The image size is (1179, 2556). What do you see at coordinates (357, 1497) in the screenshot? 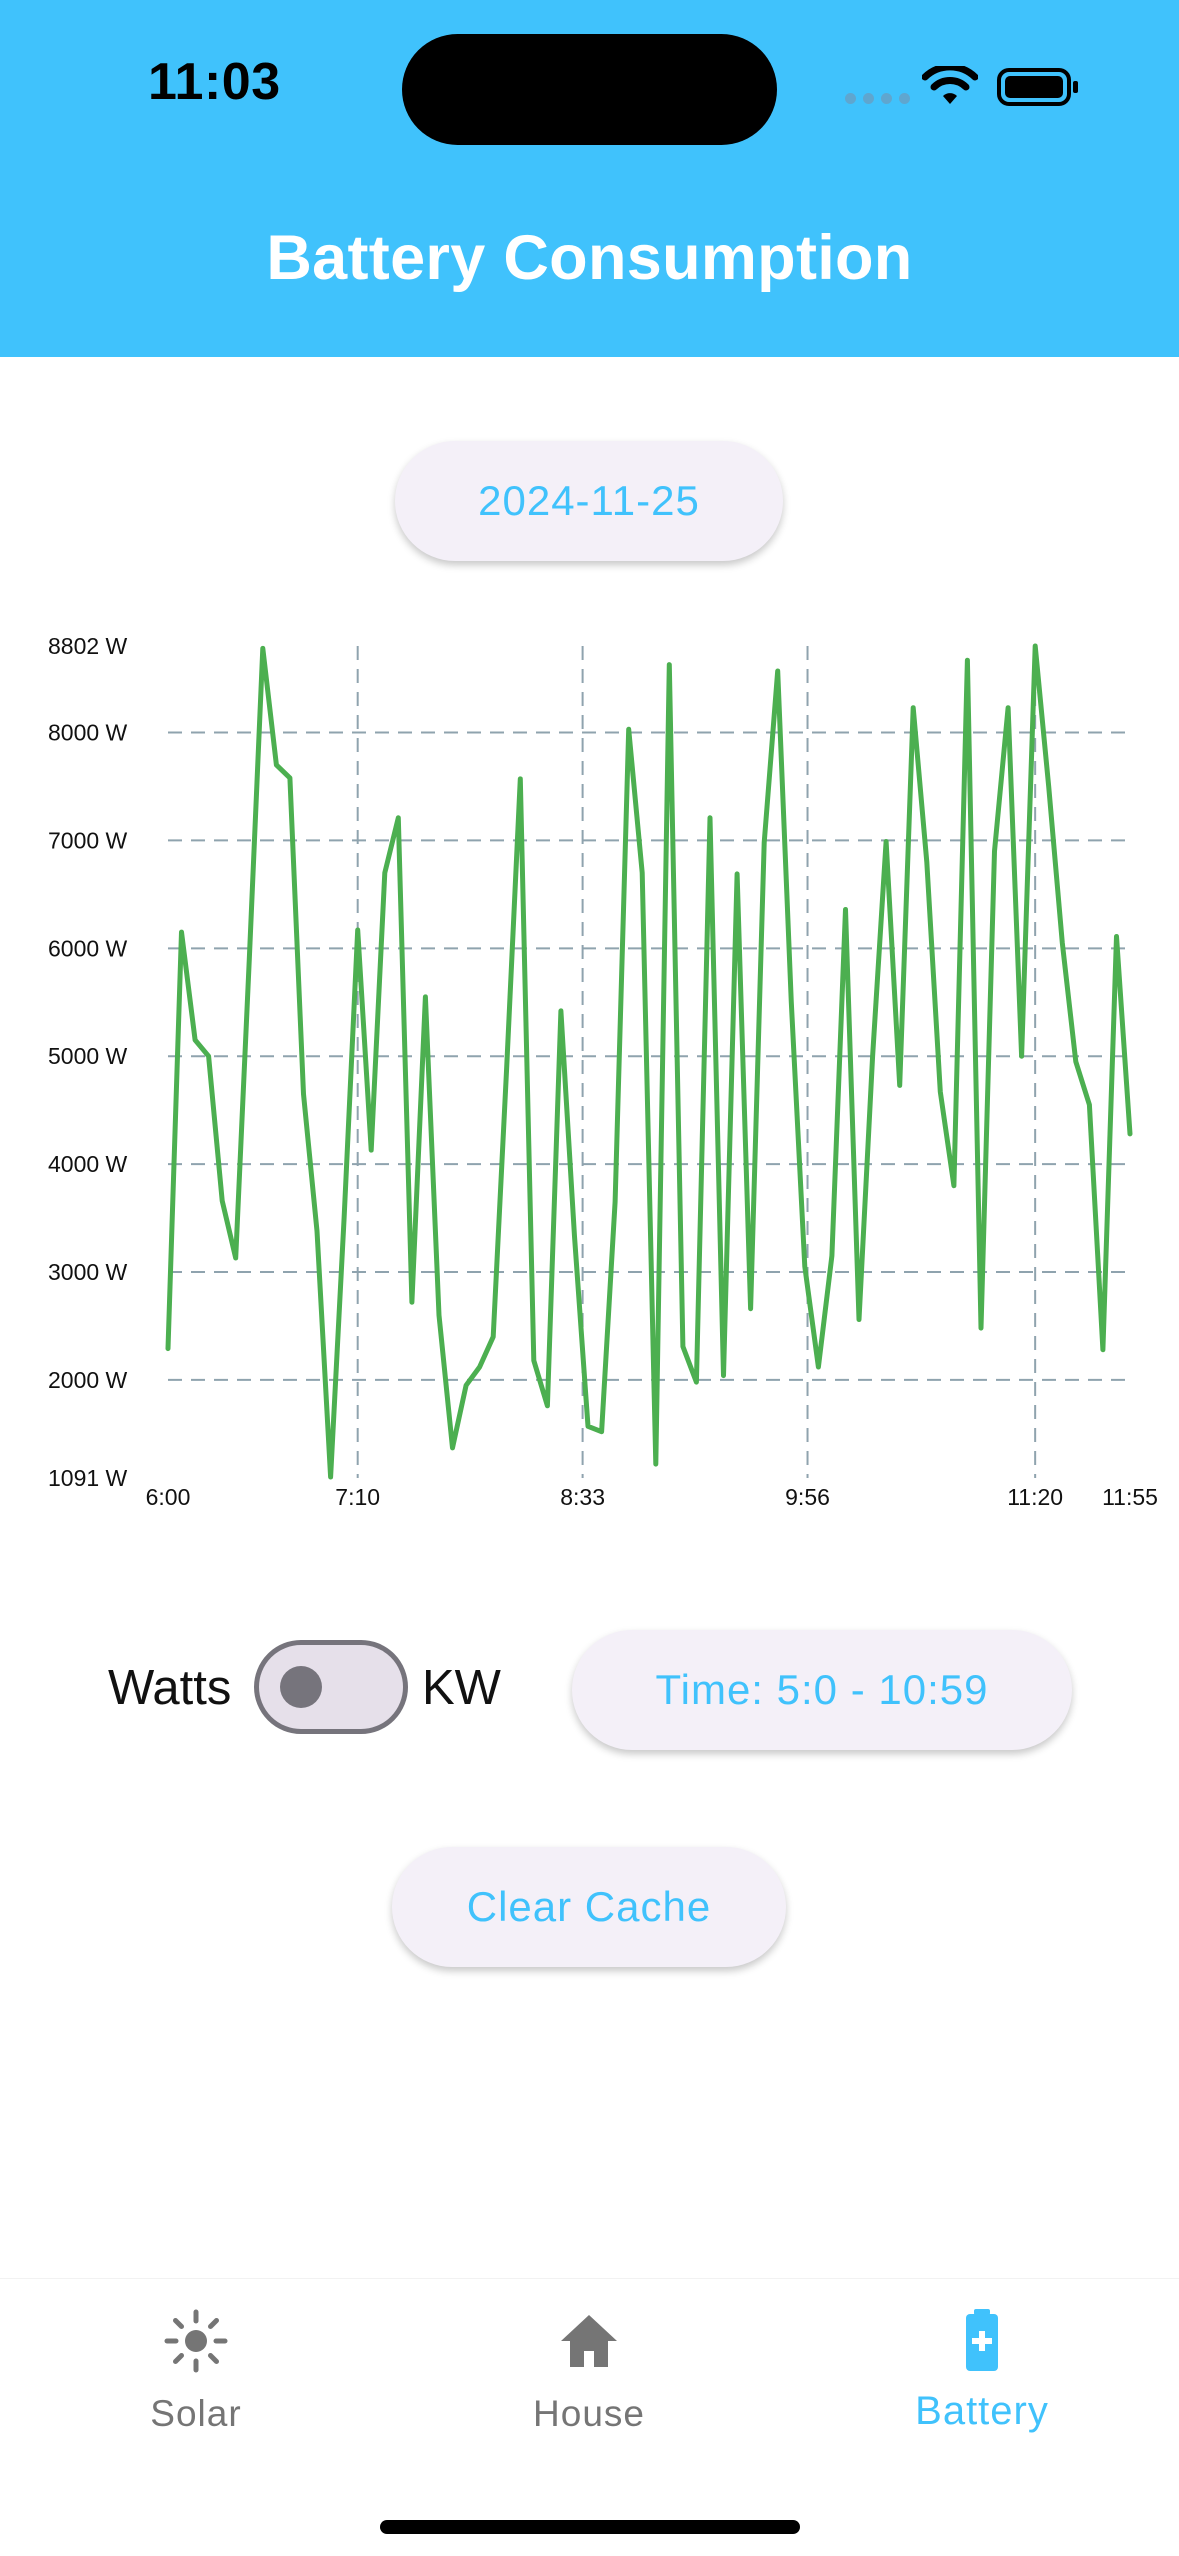
I see `x-tick-label: 7:10` at bounding box center [357, 1497].